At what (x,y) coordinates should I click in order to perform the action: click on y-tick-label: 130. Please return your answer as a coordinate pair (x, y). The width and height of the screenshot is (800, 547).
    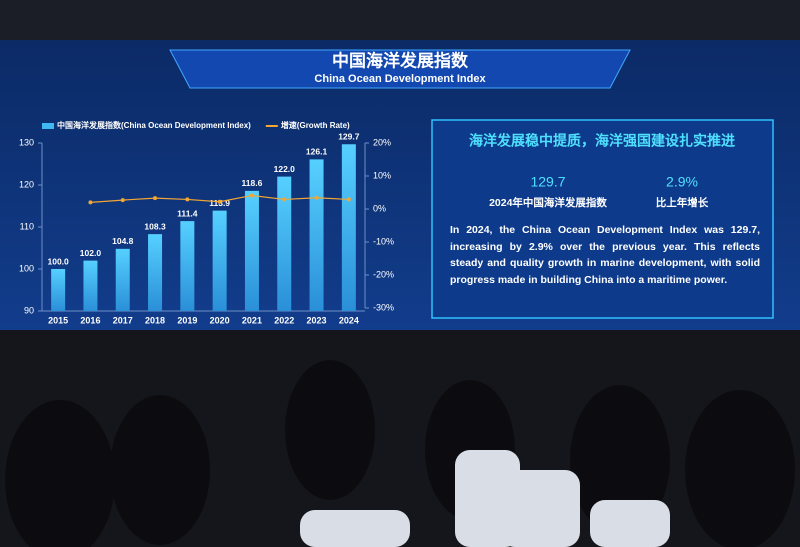
    Looking at the image, I should click on (26, 142).